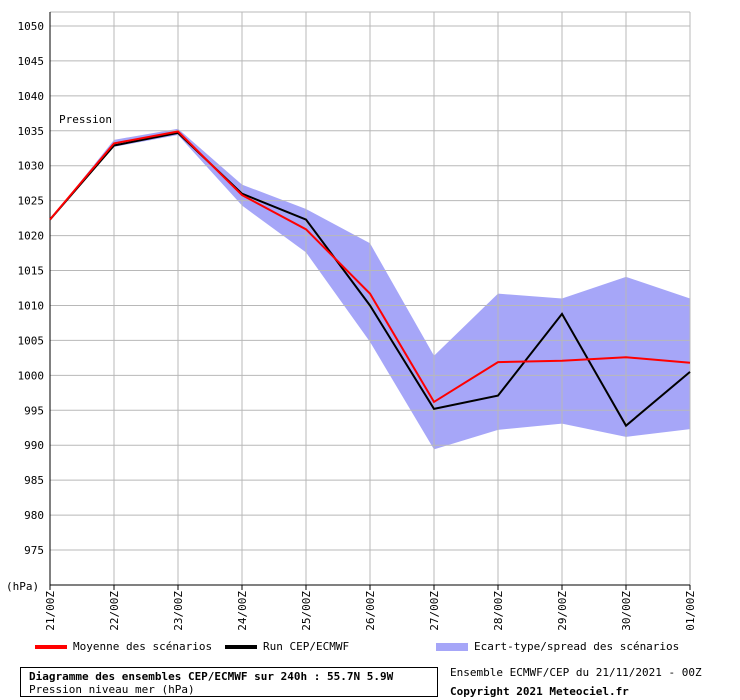  Describe the element at coordinates (112, 689) in the screenshot. I see `chart-subtitle: Pression niveau mer (hPa)` at that location.